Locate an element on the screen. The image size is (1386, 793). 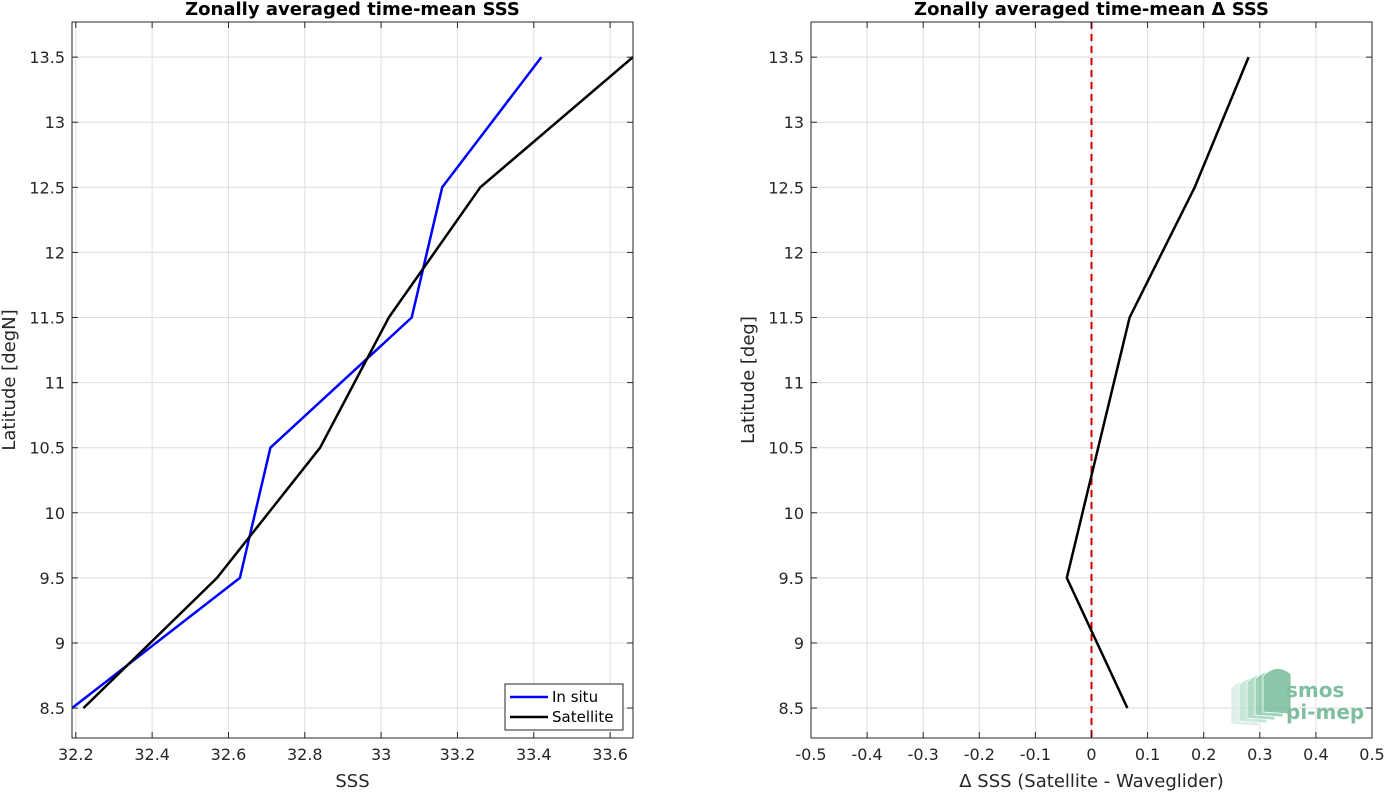
legend-label: In situ is located at coordinates (575, 697).